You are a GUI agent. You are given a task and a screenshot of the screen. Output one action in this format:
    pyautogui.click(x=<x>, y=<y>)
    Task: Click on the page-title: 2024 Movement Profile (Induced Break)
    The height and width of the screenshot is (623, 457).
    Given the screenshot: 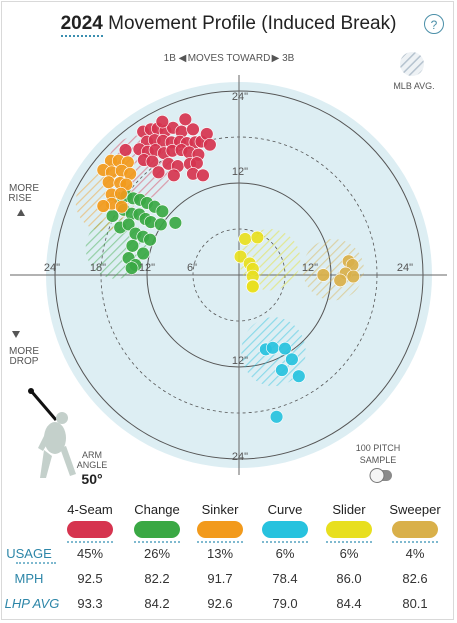 What is the action you would take?
    pyautogui.click(x=228, y=25)
    